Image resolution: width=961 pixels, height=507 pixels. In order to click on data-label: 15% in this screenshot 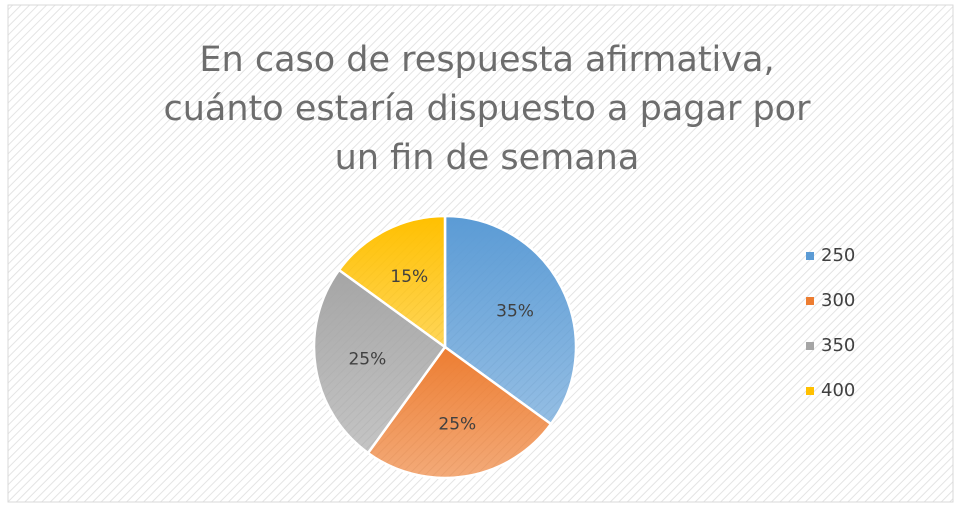, I will do `click(409, 277)`.